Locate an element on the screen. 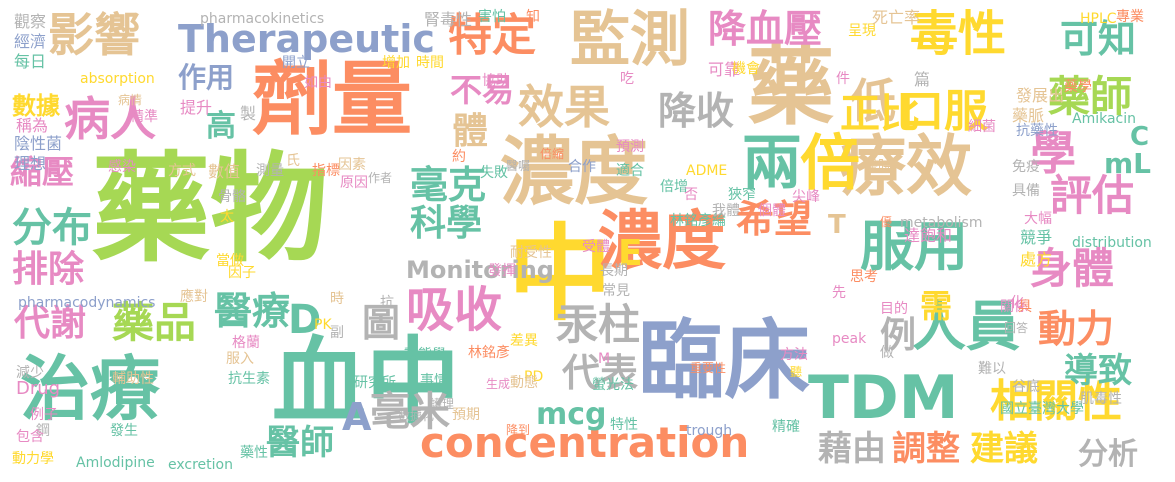  cloud-word: 免疫 is located at coordinates (1026, 167).